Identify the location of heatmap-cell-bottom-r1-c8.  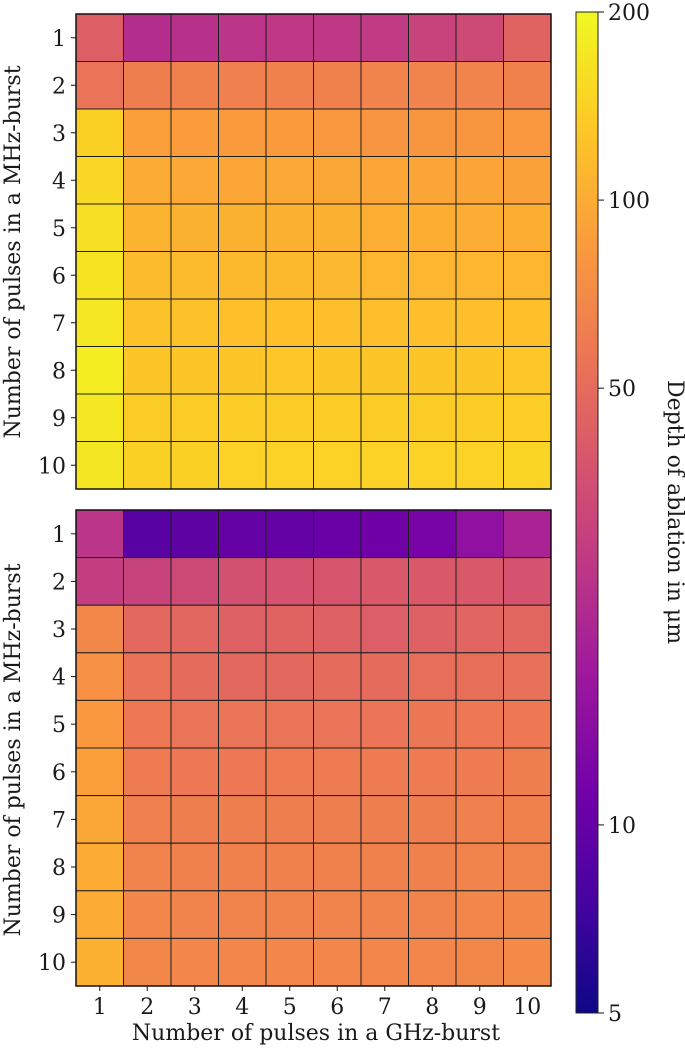
(432, 534).